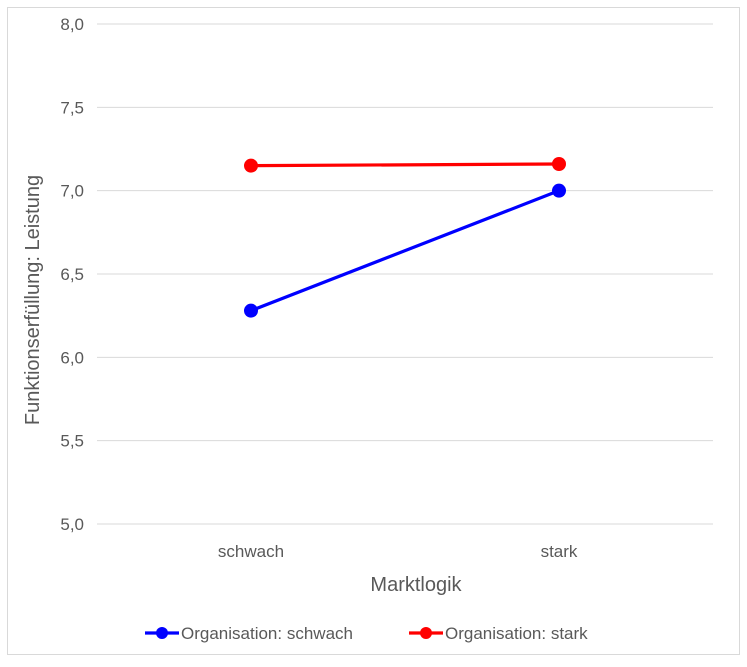 This screenshot has width=747, height=667. Describe the element at coordinates (72, 24) in the screenshot. I see `y-tick-label: 8,0` at that location.